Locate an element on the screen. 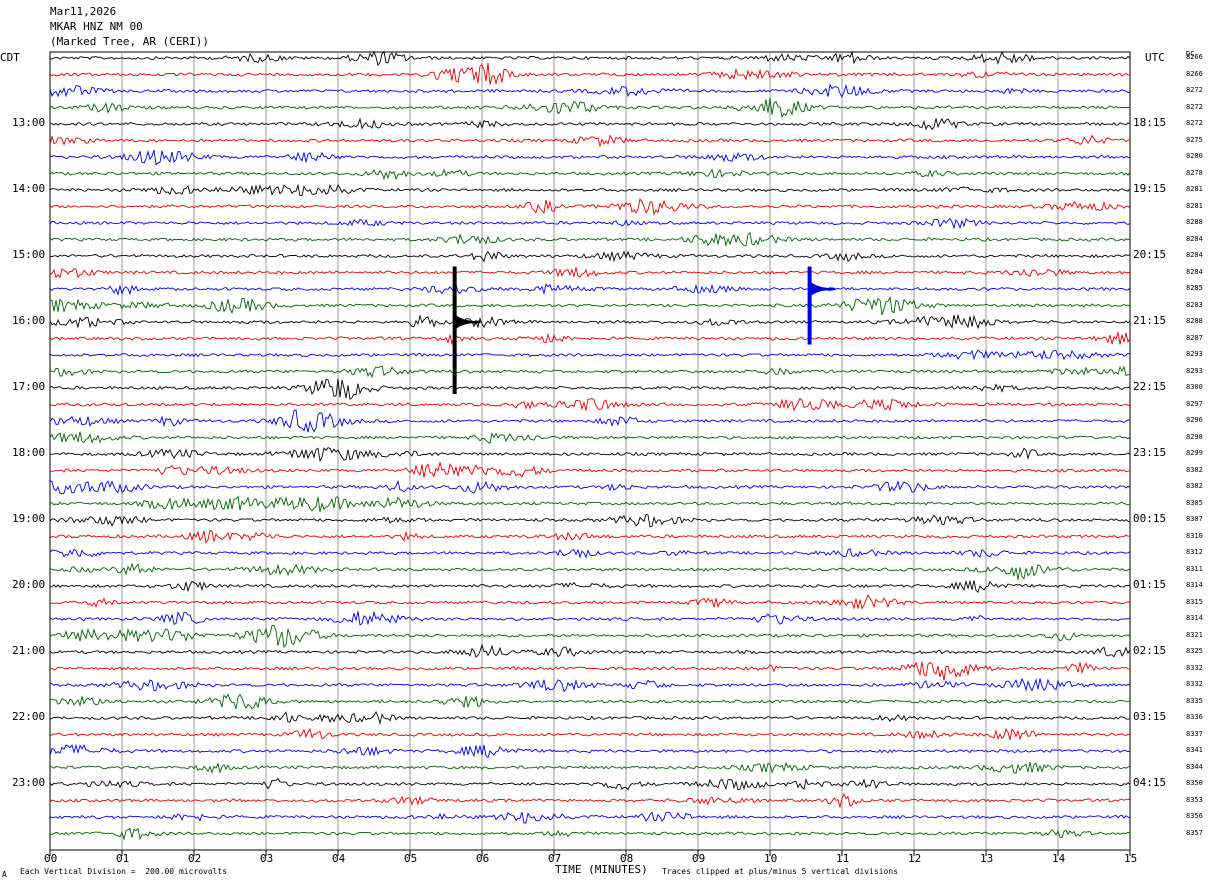  dc-offset-label: 8356 is located at coordinates (1194, 816).